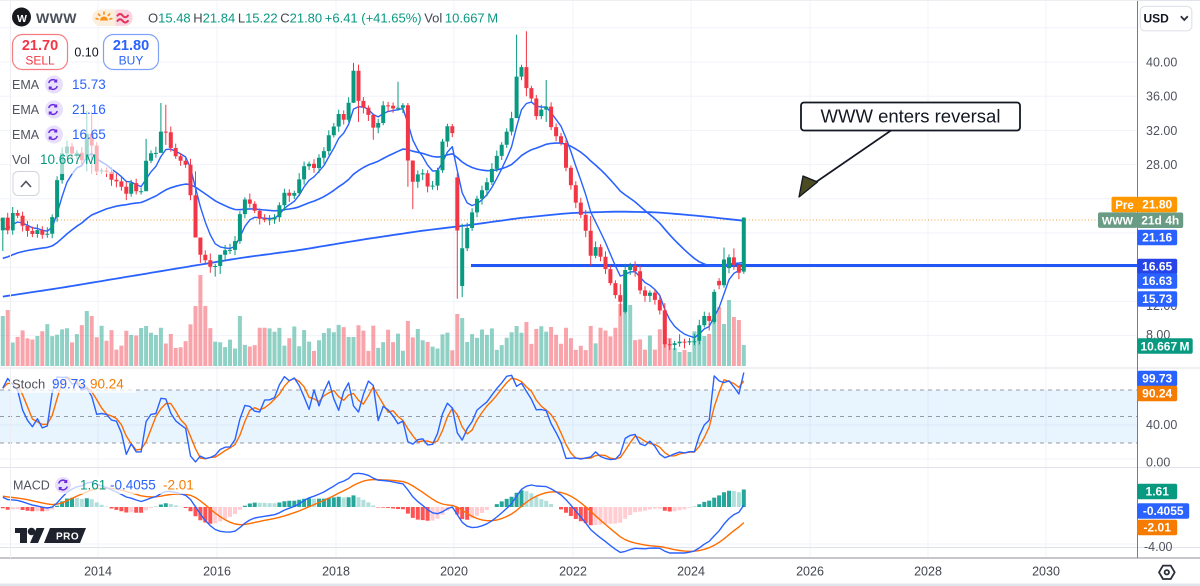 Image resolution: width=1200 pixels, height=586 pixels. What do you see at coordinates (1161, 97) in the screenshot?
I see `svg-text: 36.00` at bounding box center [1161, 97].